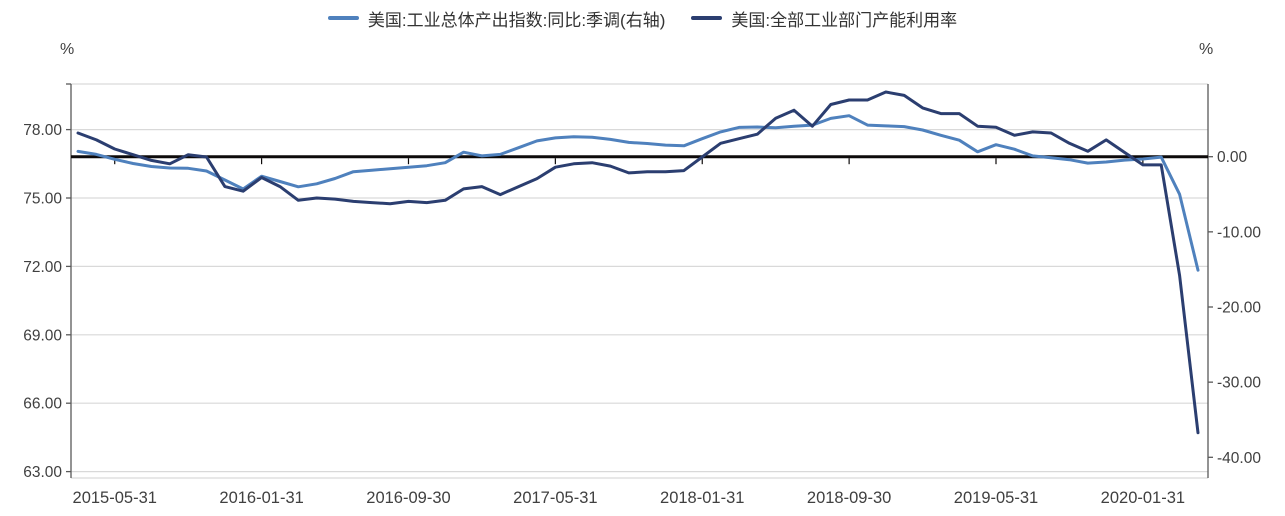  What do you see at coordinates (1239, 383) in the screenshot?
I see `right-axis-label: -30.00` at bounding box center [1239, 383].